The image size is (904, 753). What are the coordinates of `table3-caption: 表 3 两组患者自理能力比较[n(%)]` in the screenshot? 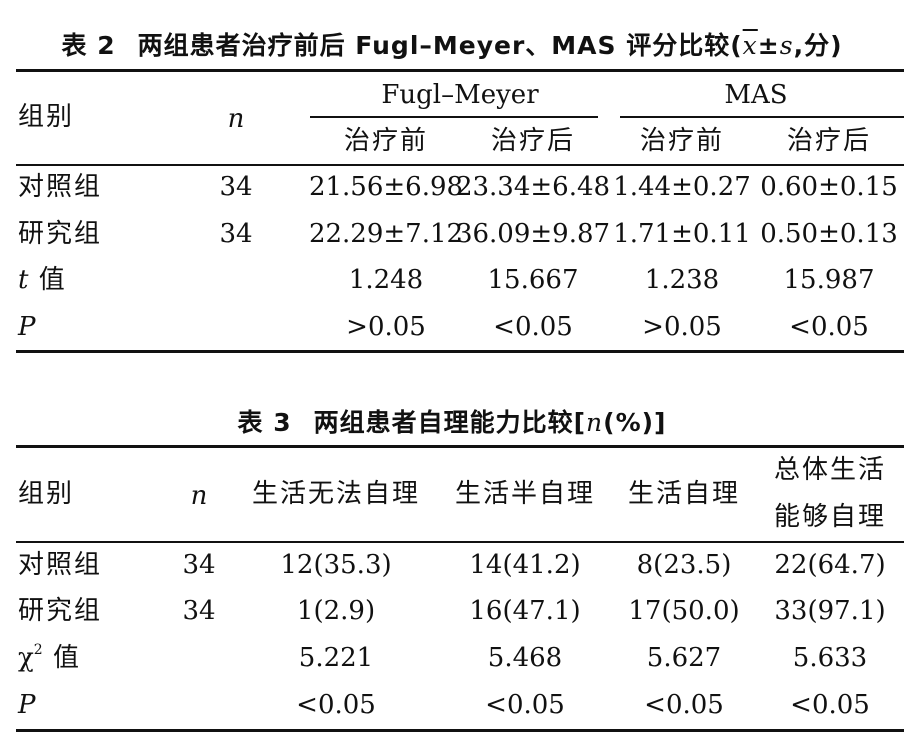 It's located at (452, 423).